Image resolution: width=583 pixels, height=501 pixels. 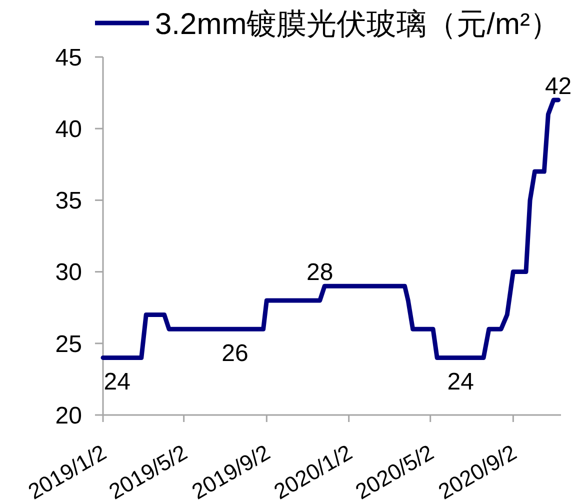 What do you see at coordinates (357, 24) in the screenshot?
I see `legend-label: 3.2mm镀膜光伏玻璃（元/m²）` at bounding box center [357, 24].